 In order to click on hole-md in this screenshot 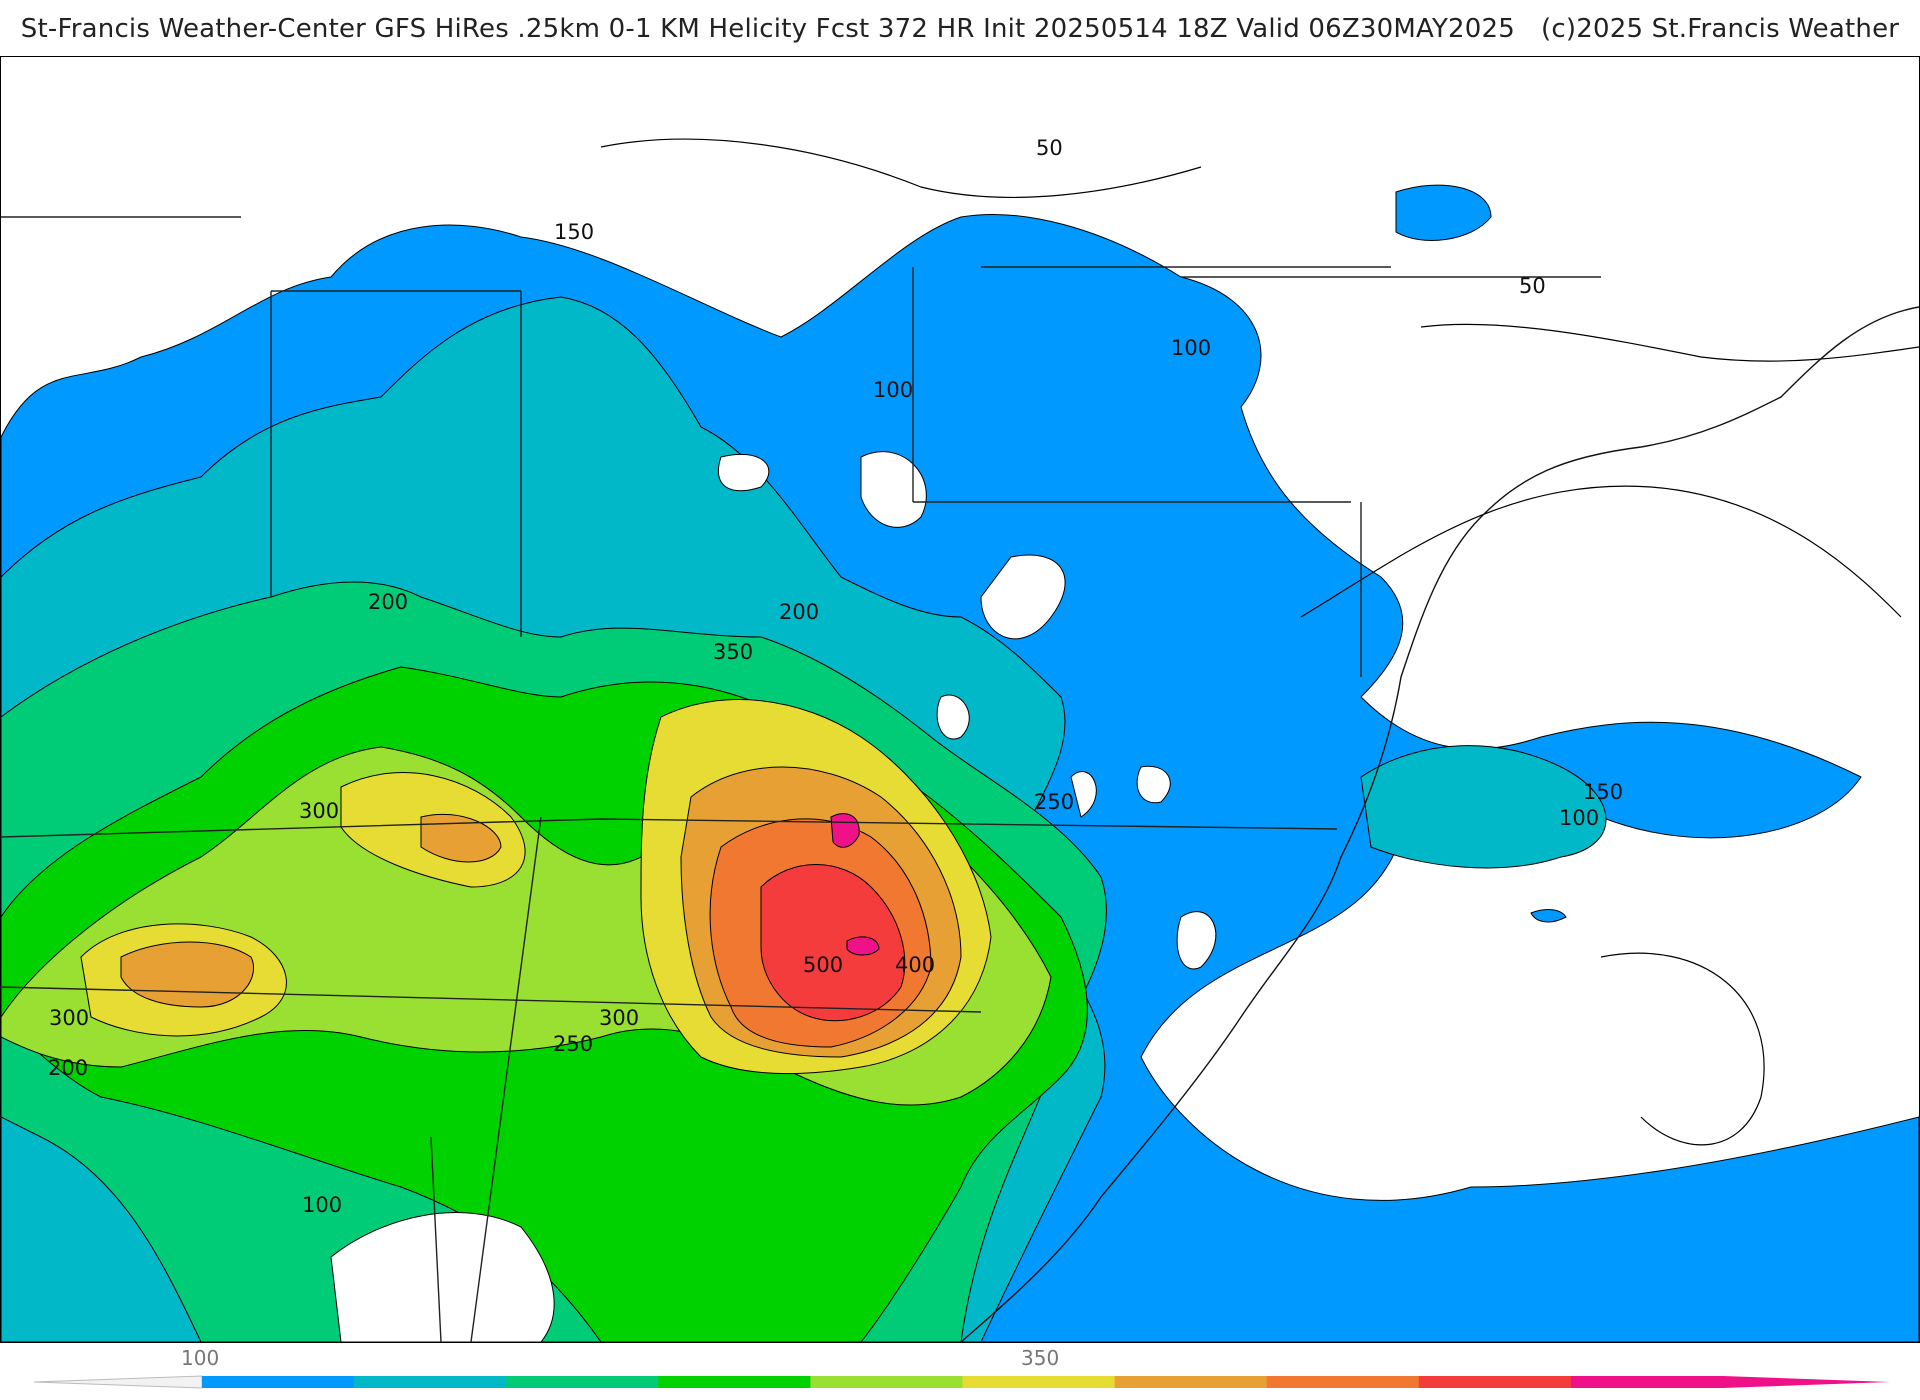, I will do `click(1023, 597)`.